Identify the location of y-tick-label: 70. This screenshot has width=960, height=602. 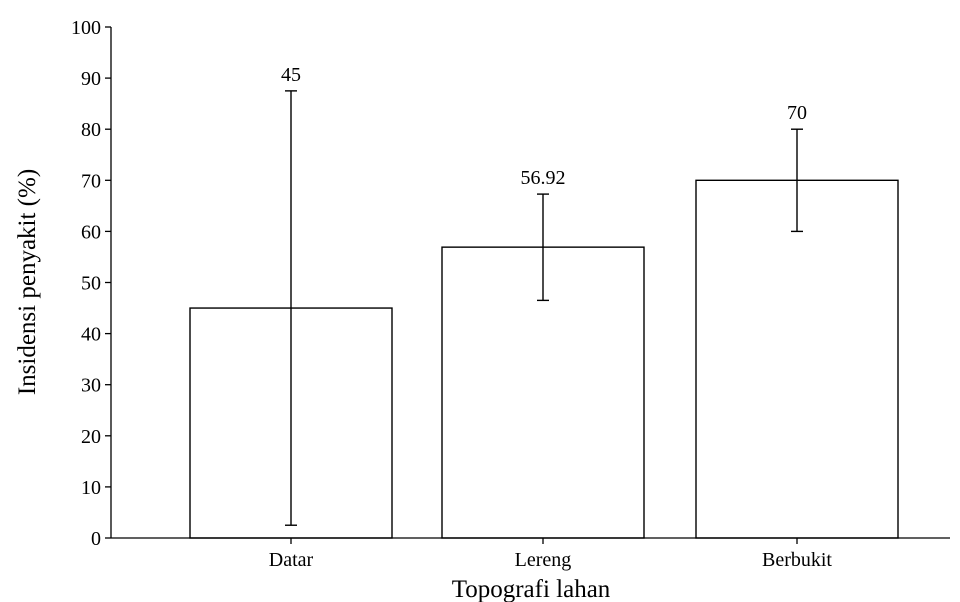
(91, 181).